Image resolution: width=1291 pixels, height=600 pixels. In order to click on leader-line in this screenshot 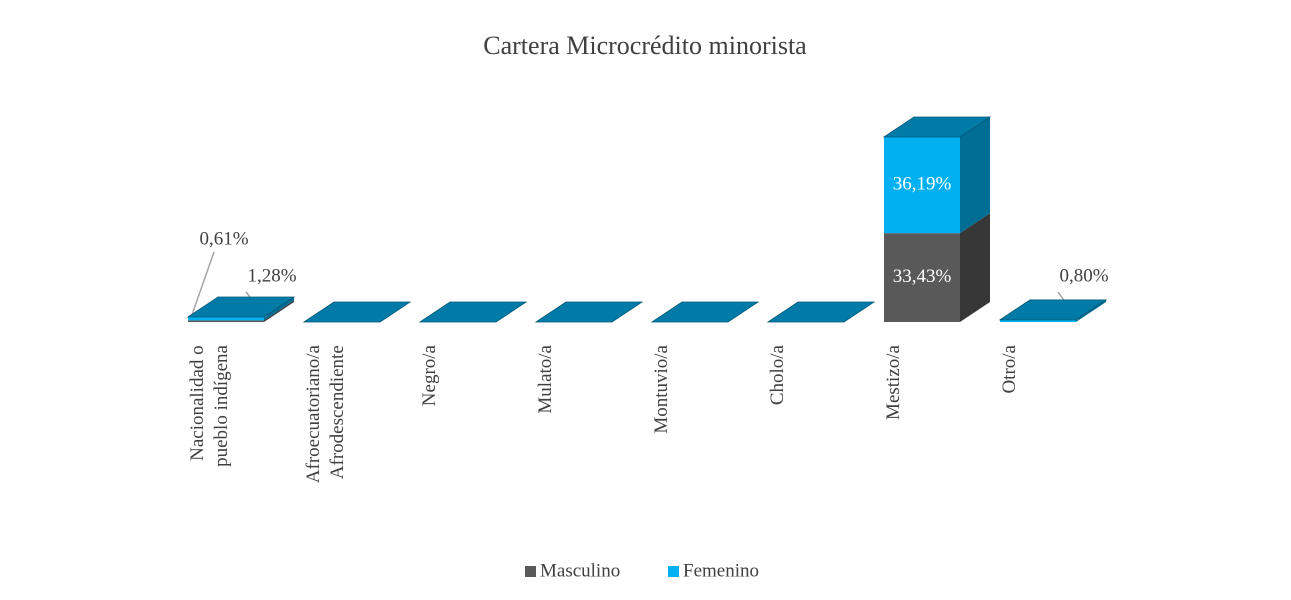, I will do `click(202, 286)`.